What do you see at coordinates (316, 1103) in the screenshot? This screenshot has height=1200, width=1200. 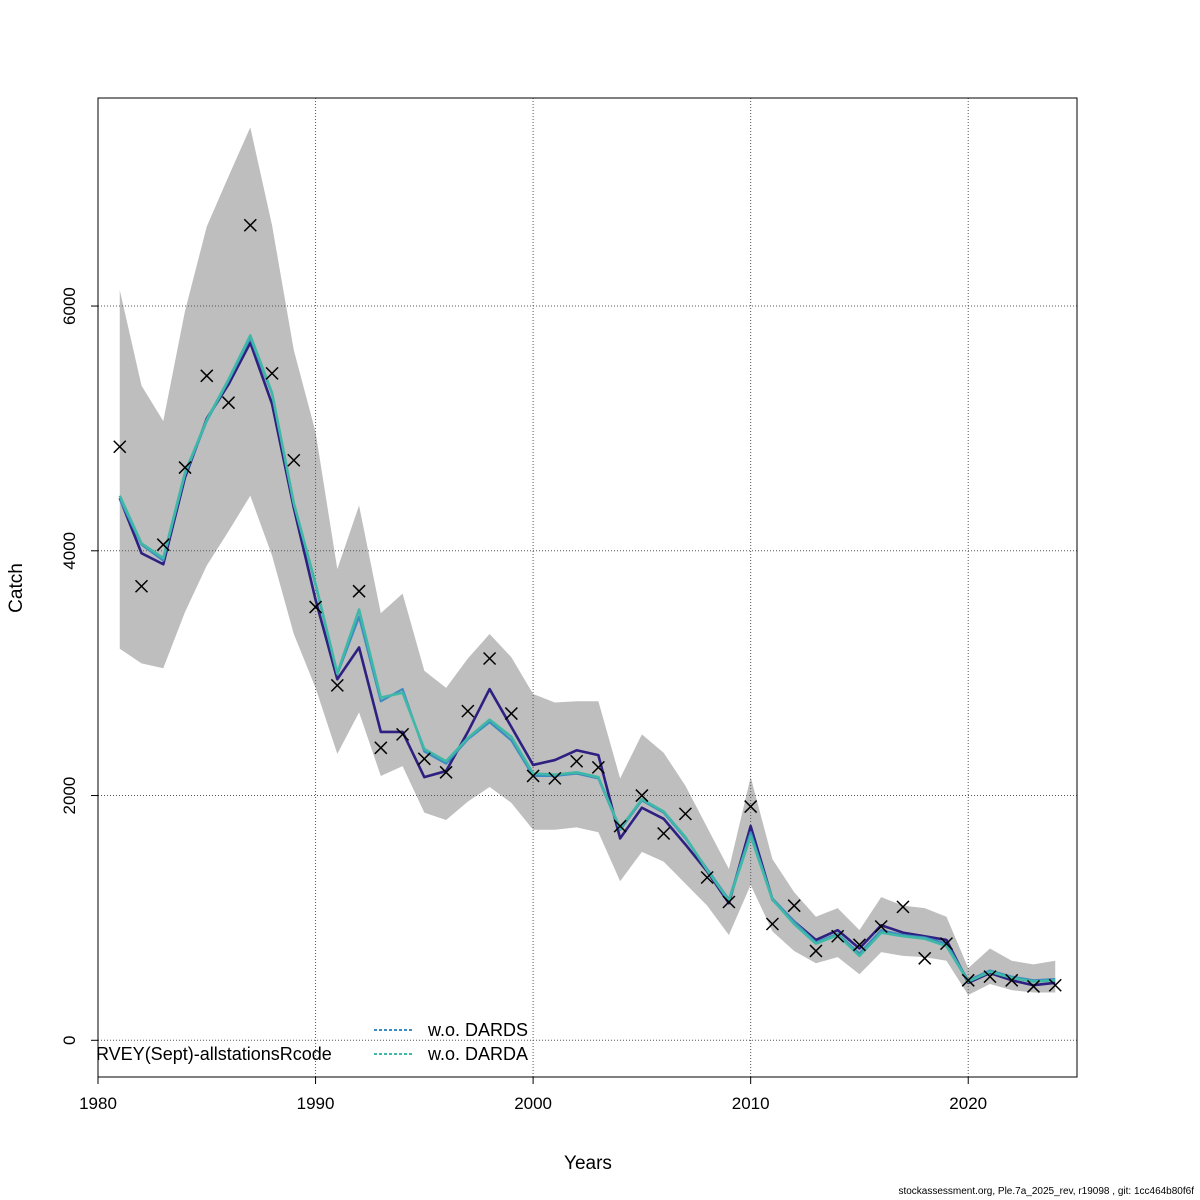 I see `x-tick-label: 1990` at bounding box center [316, 1103].